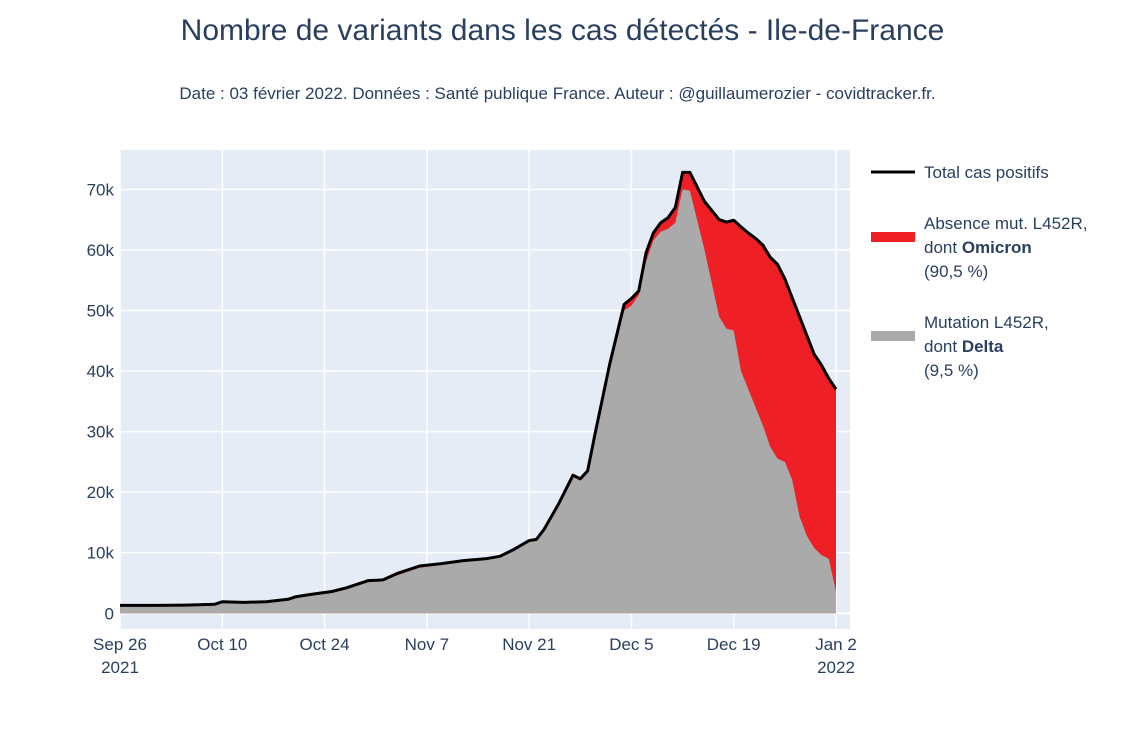  What do you see at coordinates (529, 644) in the screenshot?
I see `x-tick-label: Nov 21` at bounding box center [529, 644].